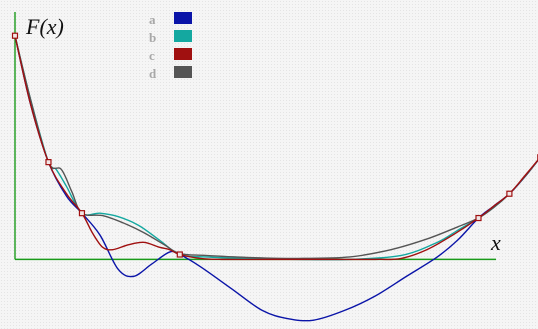 This screenshot has height=329, width=538. What do you see at coordinates (152, 55) in the screenshot?
I see `legend-label-c: c` at bounding box center [152, 55].